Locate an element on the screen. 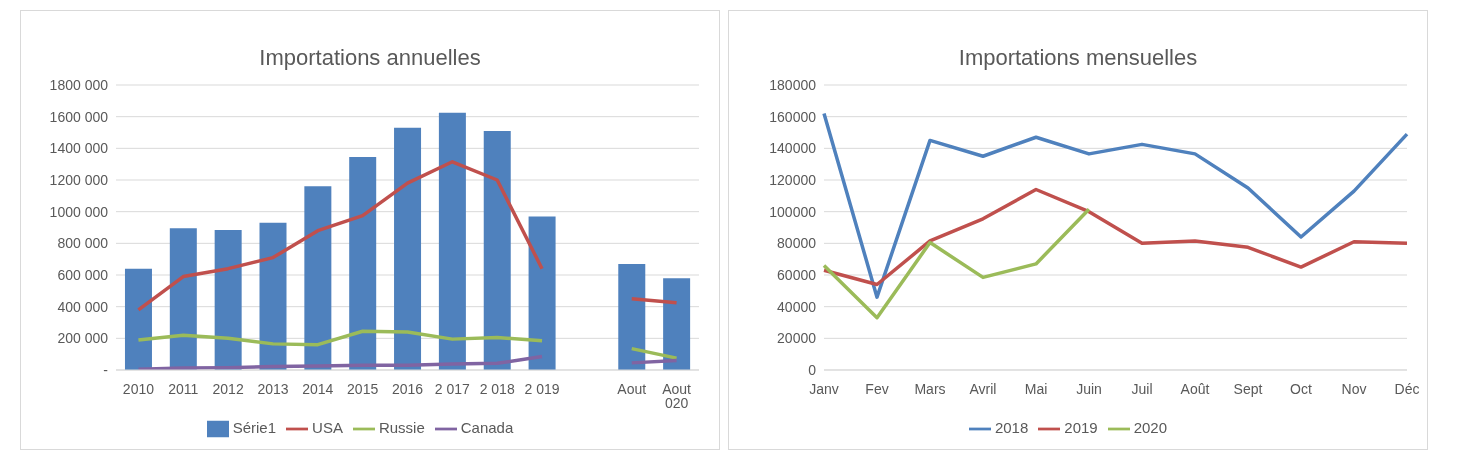 This screenshot has width=1459, height=475. legend-label: 2020 is located at coordinates (1150, 427).